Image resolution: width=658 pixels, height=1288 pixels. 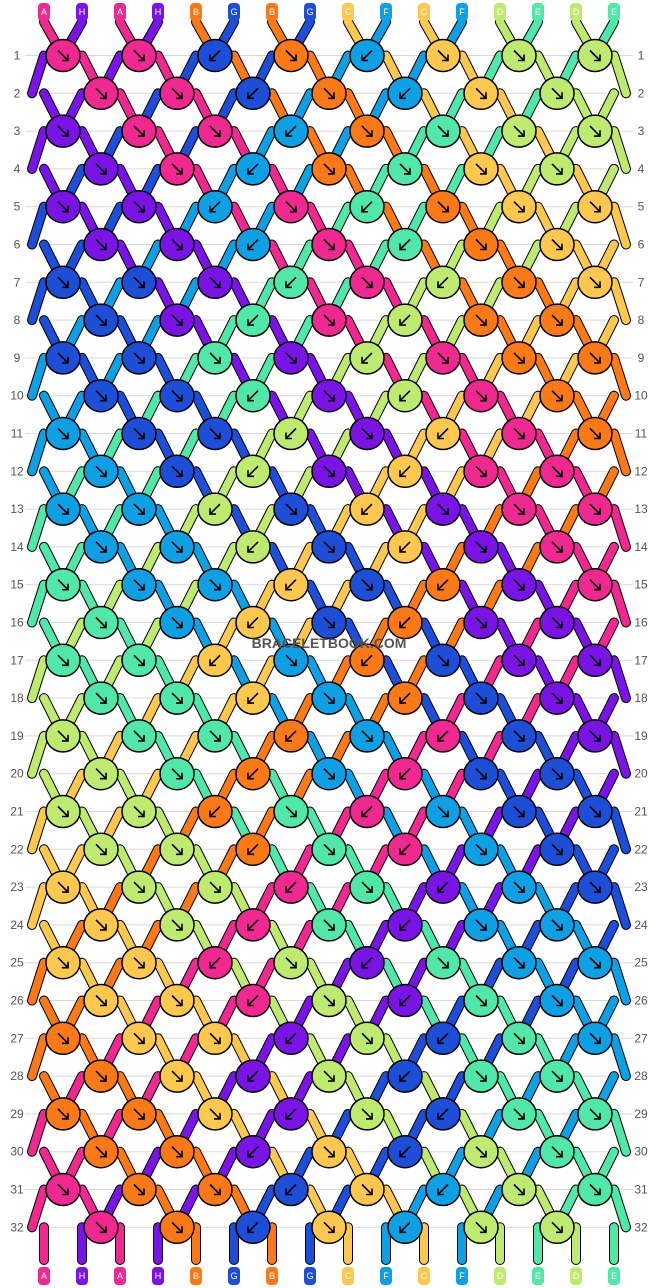 What do you see at coordinates (641, 509) in the screenshot?
I see `row-number-right: 13` at bounding box center [641, 509].